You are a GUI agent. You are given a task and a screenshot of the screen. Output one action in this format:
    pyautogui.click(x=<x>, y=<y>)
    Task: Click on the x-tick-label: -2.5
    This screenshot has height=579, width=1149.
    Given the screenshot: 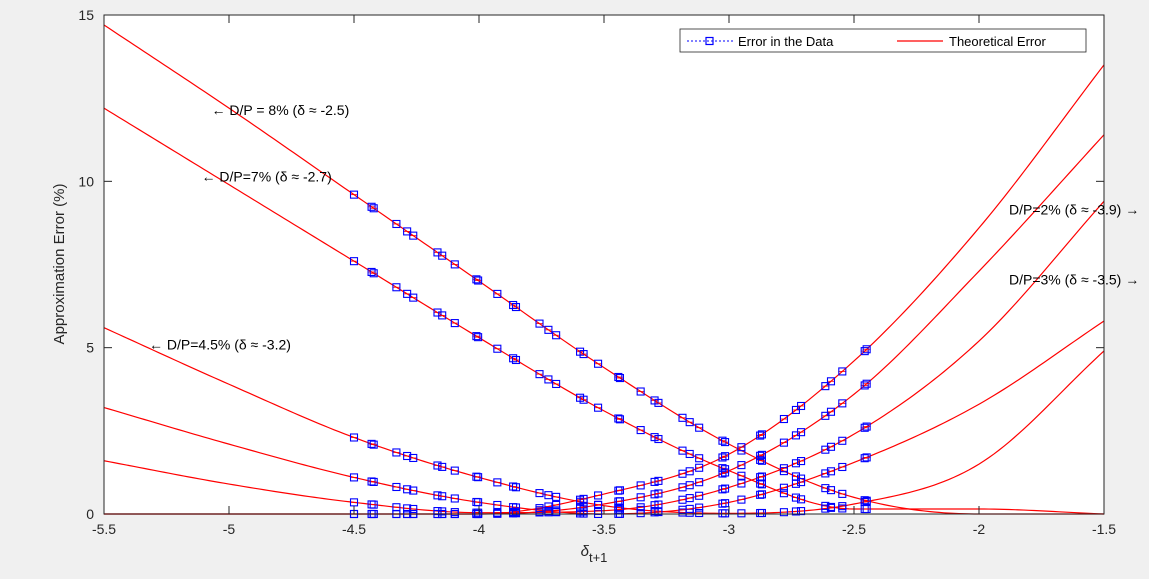 What is the action you would take?
    pyautogui.click(x=854, y=529)
    